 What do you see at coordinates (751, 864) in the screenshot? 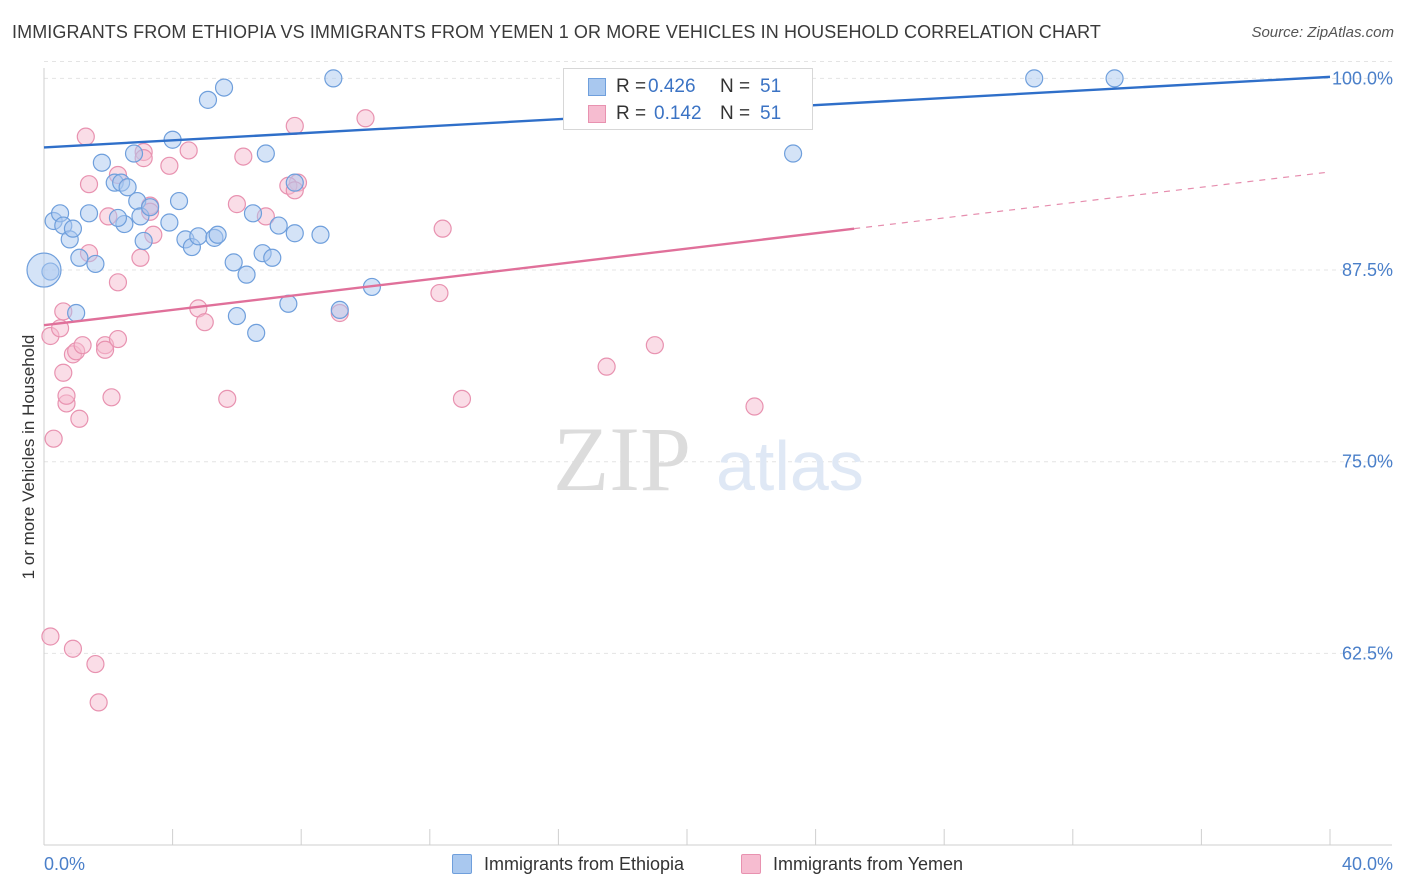
I see `yemen-legend-swatch` at bounding box center [751, 864].